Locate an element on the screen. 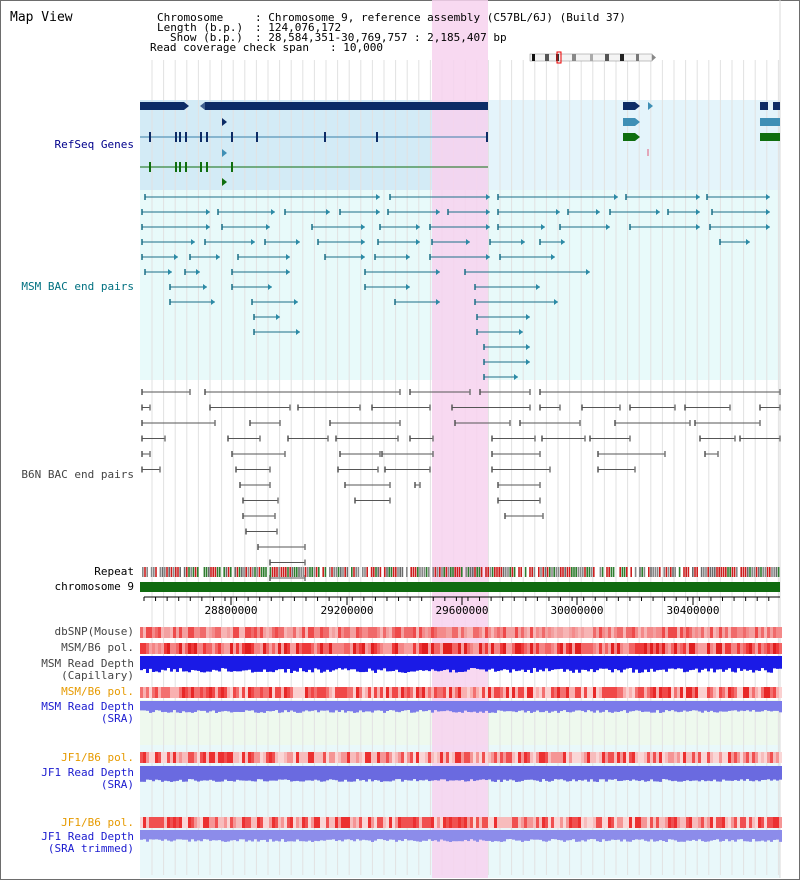 This screenshot has width=800, height=880. highlight-region is located at coordinates (460, 439).